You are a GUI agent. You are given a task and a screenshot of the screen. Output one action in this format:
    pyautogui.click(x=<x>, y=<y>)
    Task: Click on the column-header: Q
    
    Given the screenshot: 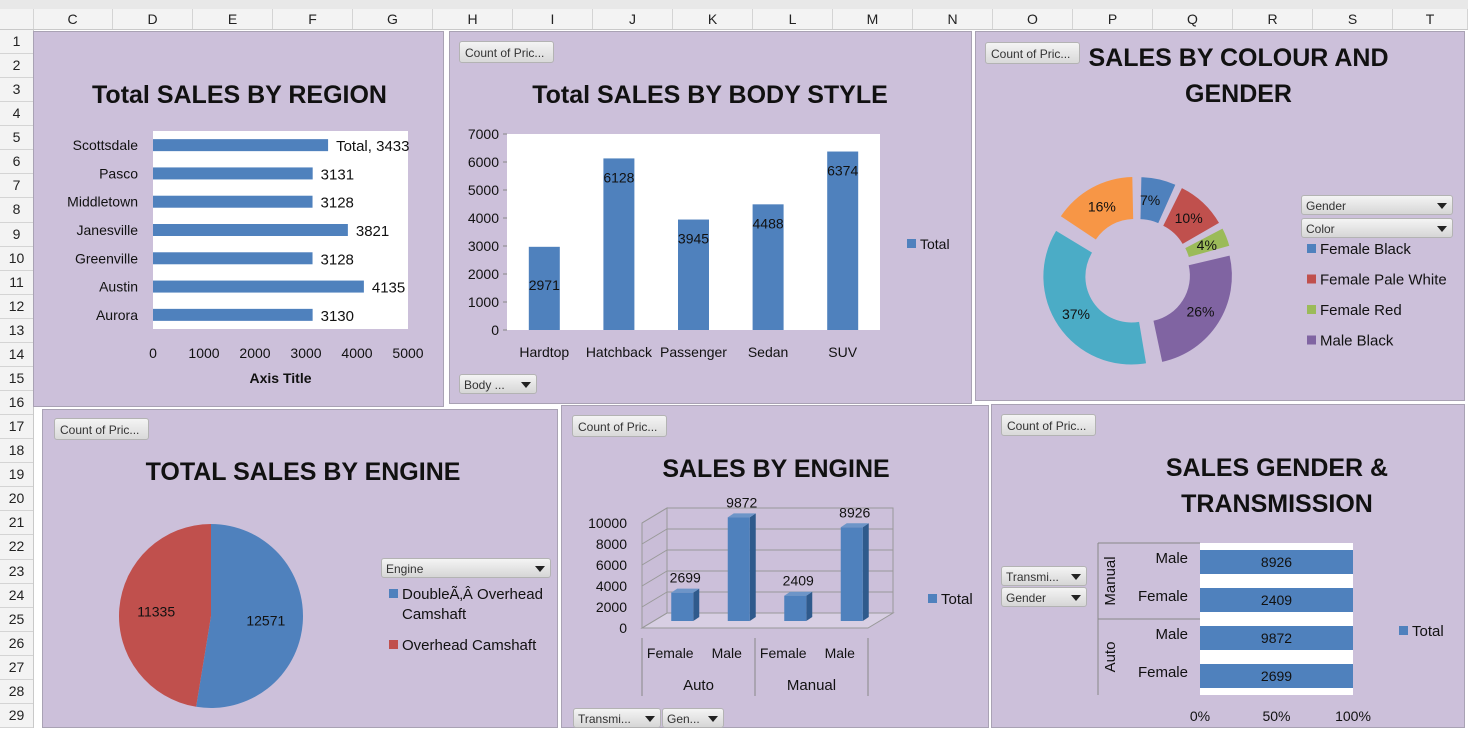 What is the action you would take?
    pyautogui.click(x=1193, y=19)
    